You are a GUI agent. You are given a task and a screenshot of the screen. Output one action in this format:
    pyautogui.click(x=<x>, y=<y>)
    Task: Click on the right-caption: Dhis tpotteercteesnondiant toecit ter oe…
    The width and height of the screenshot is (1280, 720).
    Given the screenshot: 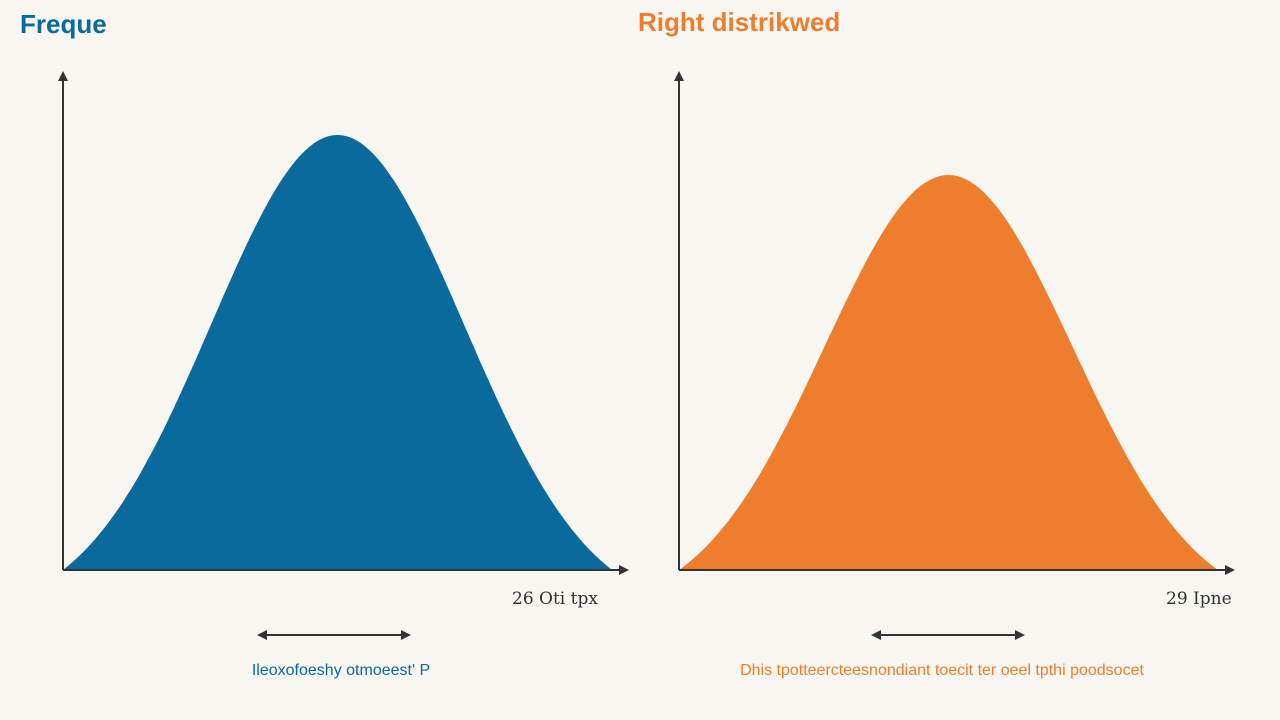 What is the action you would take?
    pyautogui.click(x=942, y=670)
    